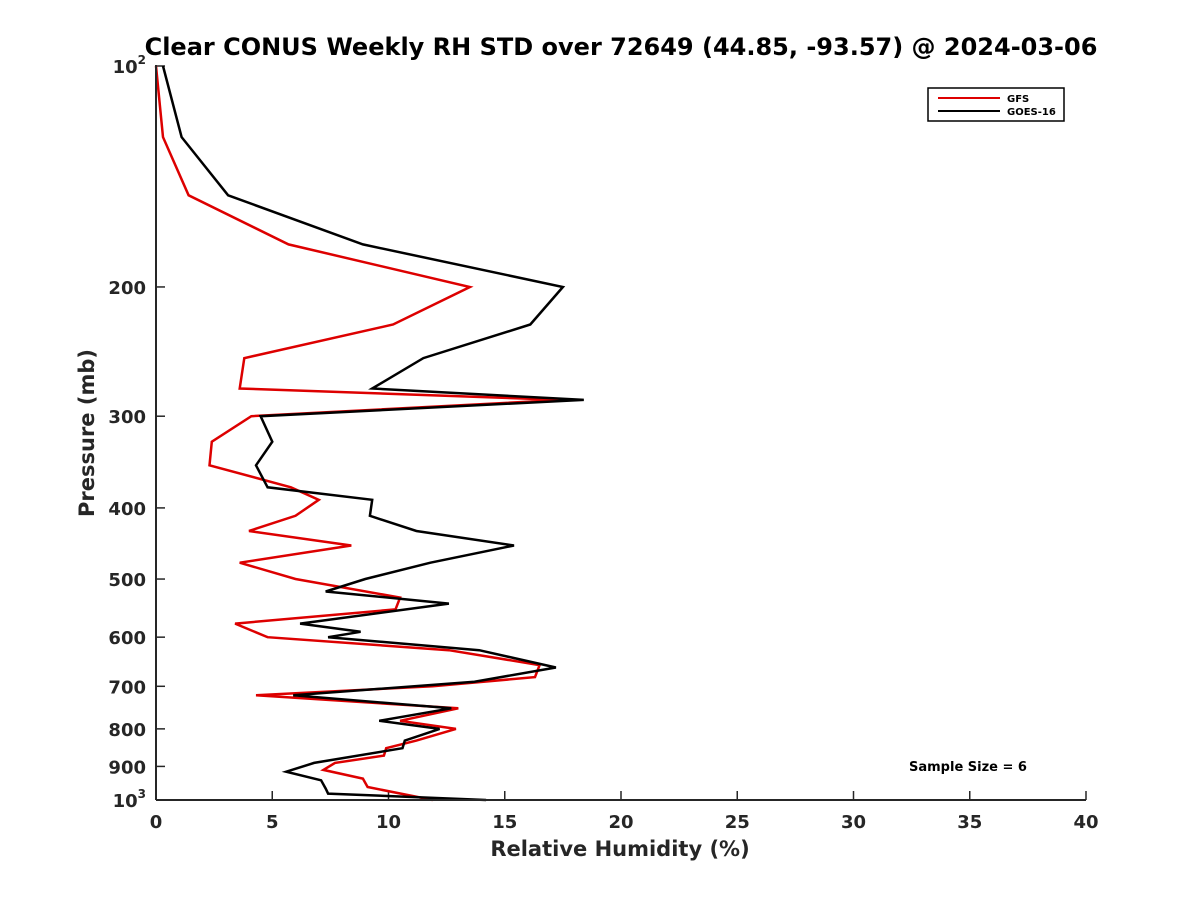 The width and height of the screenshot is (1200, 900). I want to click on y-tick-label: 300, so click(127, 417).